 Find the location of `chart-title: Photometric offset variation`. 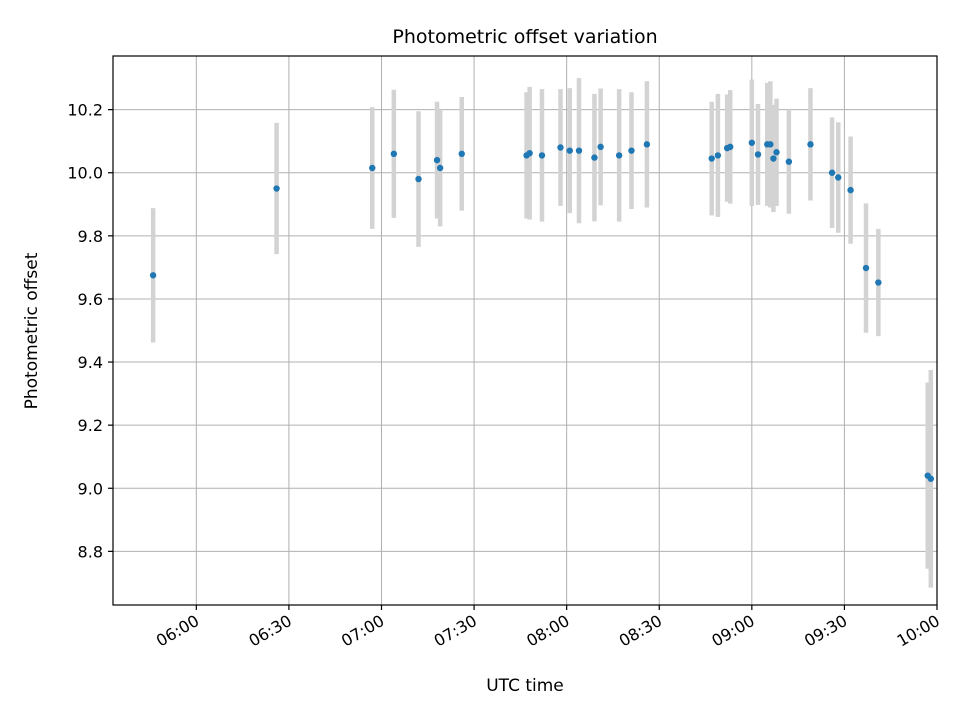

chart-title: Photometric offset variation is located at coordinates (524, 37).